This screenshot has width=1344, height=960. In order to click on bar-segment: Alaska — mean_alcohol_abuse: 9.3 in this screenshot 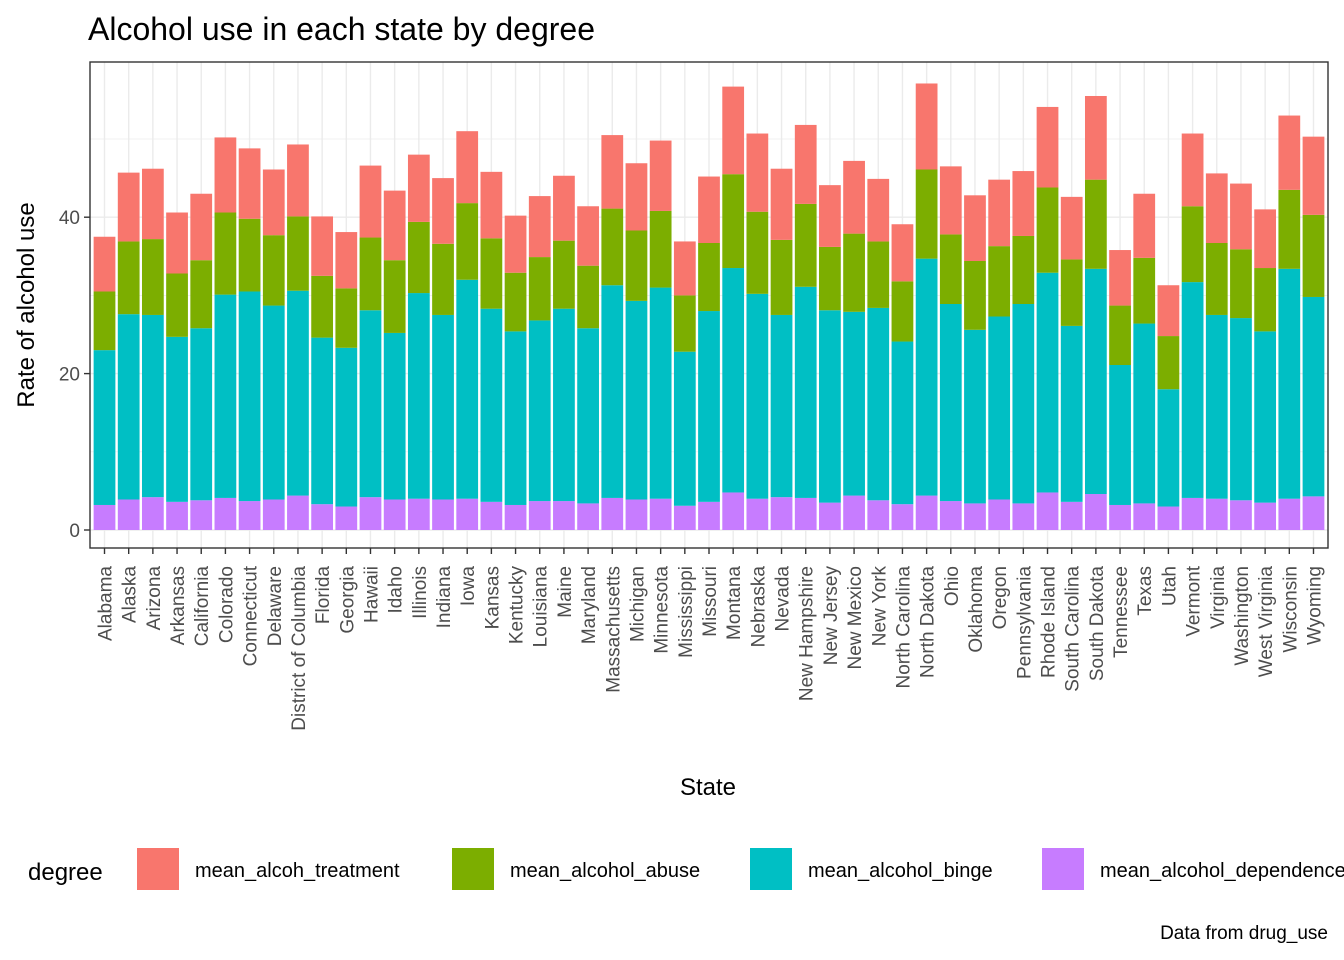, I will do `click(128, 278)`.